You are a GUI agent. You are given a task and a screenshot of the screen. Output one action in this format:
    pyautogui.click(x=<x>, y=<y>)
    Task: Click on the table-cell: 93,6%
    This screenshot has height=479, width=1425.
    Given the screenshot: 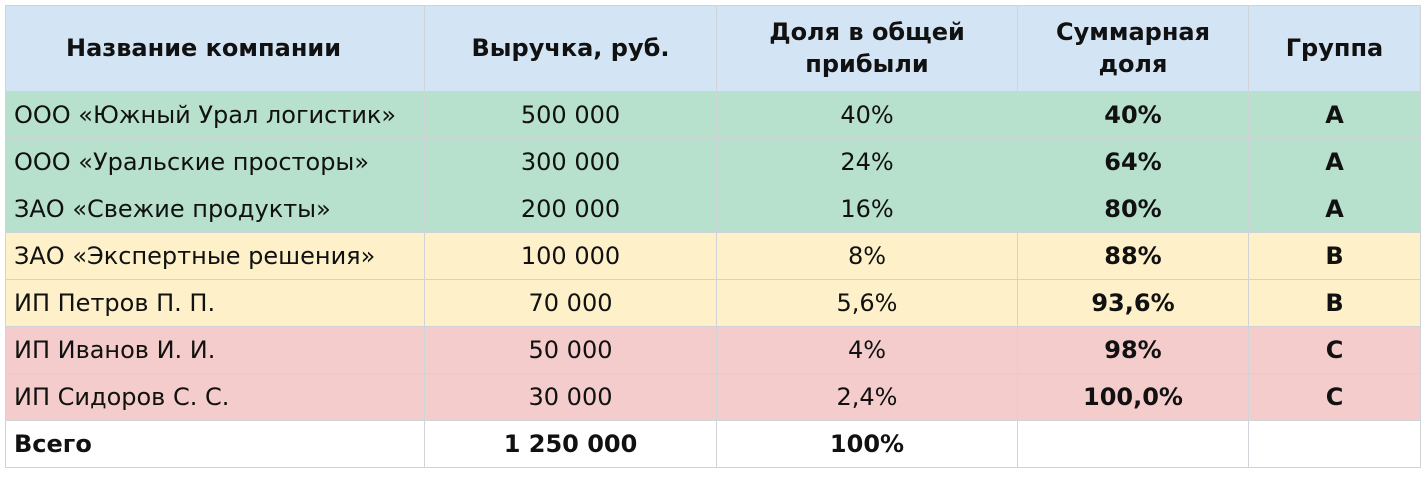 What is the action you would take?
    pyautogui.click(x=1133, y=303)
    